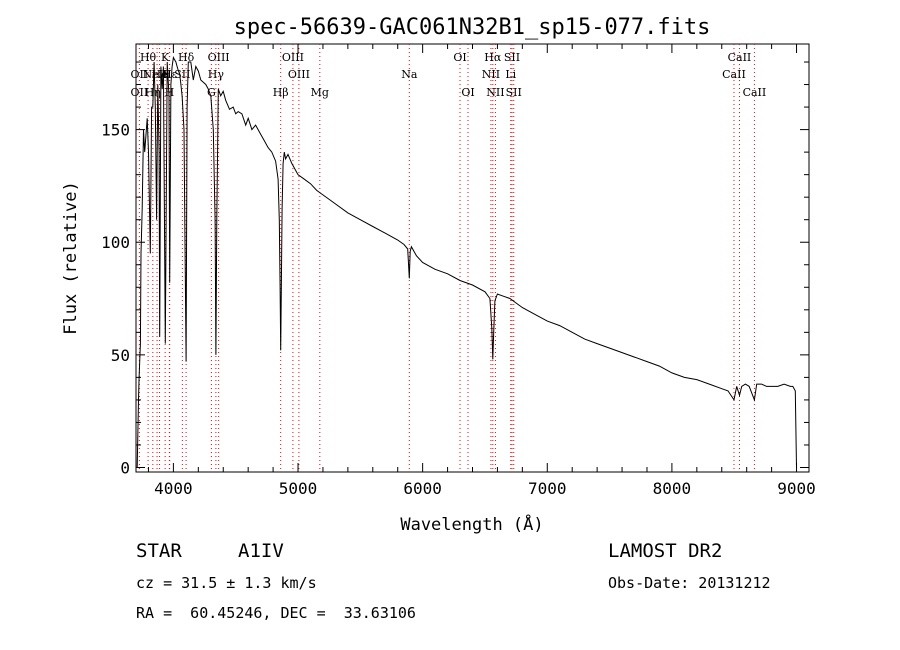  I want to click on y-tick-label-0: 0, so click(125, 467).